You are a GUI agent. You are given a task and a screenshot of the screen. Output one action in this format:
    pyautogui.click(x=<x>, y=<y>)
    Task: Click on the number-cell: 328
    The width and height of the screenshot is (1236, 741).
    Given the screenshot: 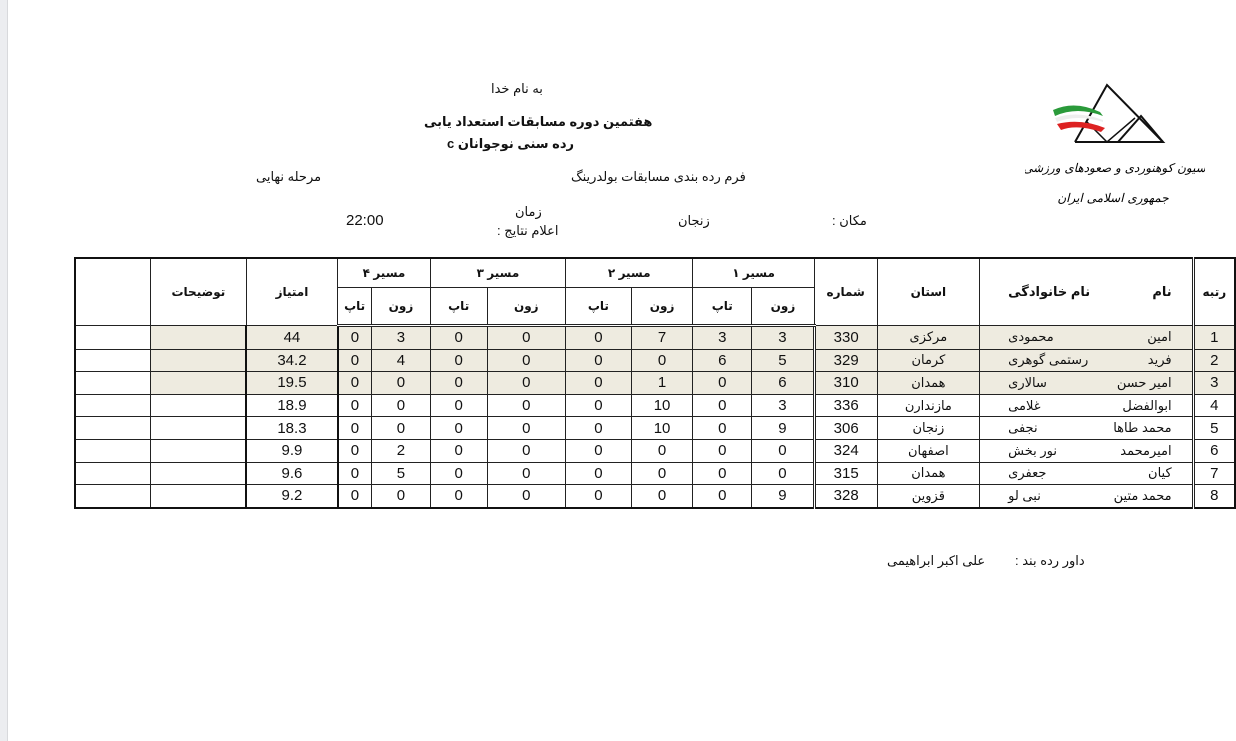 What is the action you would take?
    pyautogui.click(x=845, y=496)
    